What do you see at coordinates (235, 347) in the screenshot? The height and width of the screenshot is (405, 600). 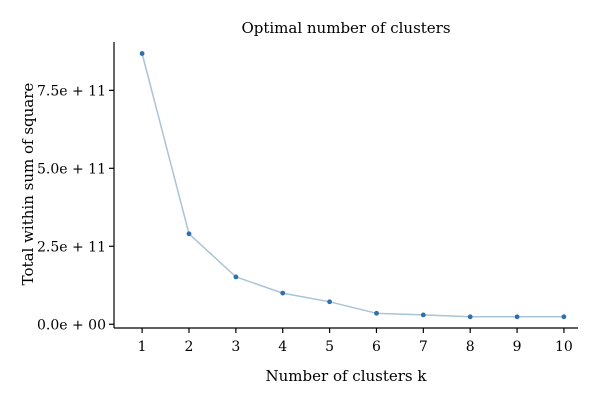 I see `x-tick-label: 3` at bounding box center [235, 347].